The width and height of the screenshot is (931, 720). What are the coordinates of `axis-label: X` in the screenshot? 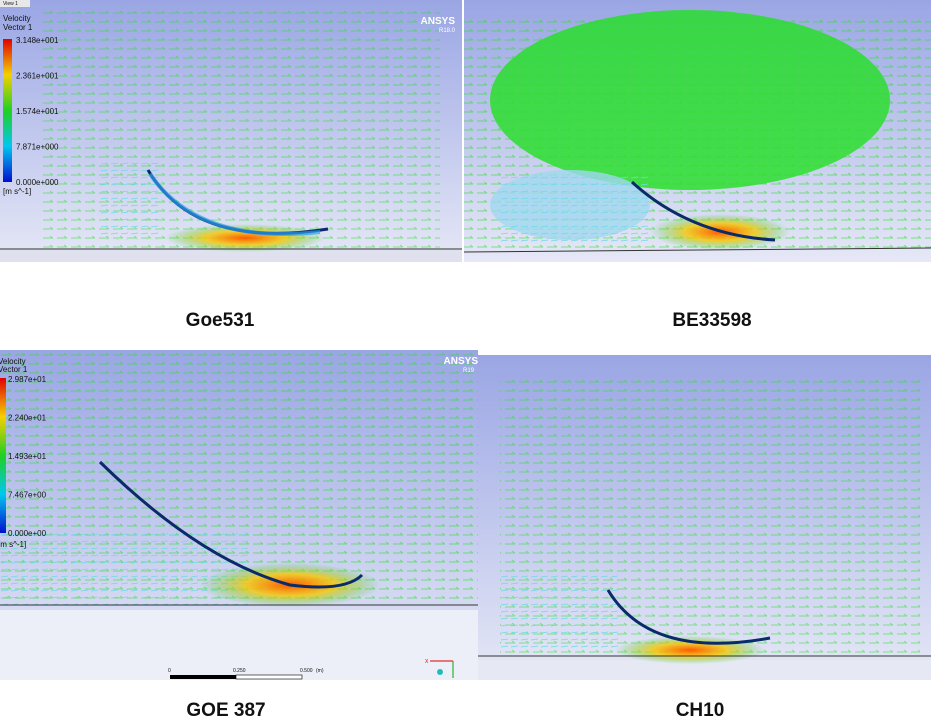 It's located at (427, 662).